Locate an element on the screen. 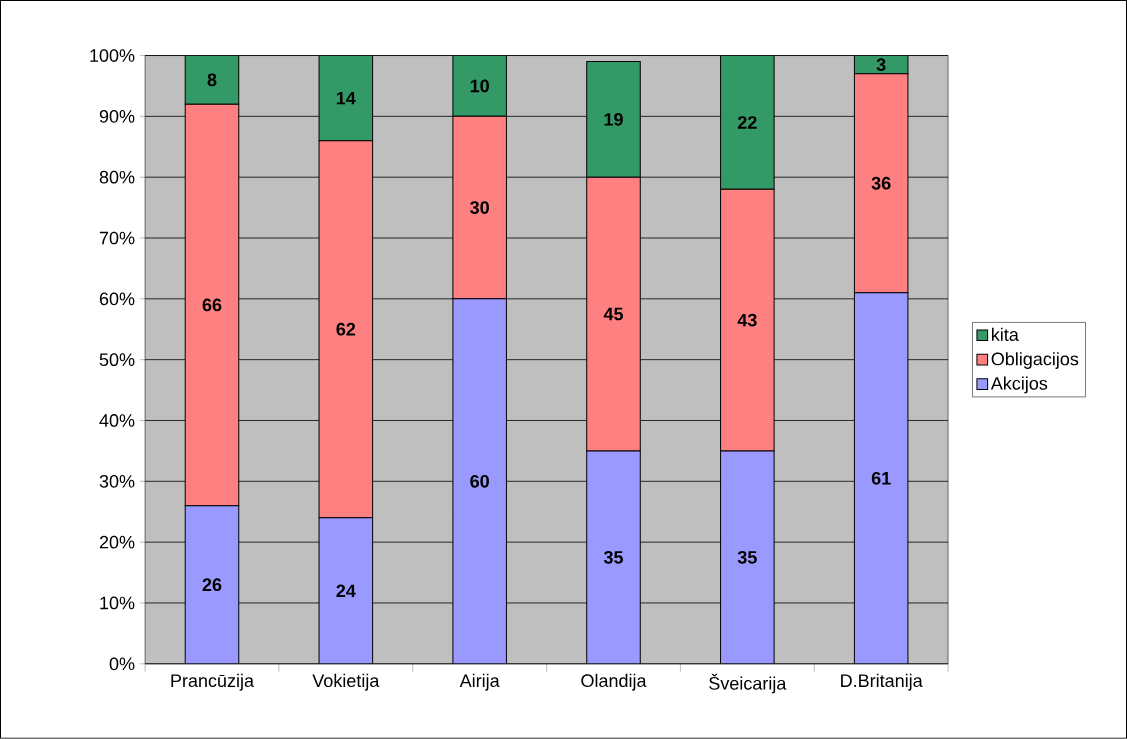  x-tick-label: Airija is located at coordinates (479, 682).